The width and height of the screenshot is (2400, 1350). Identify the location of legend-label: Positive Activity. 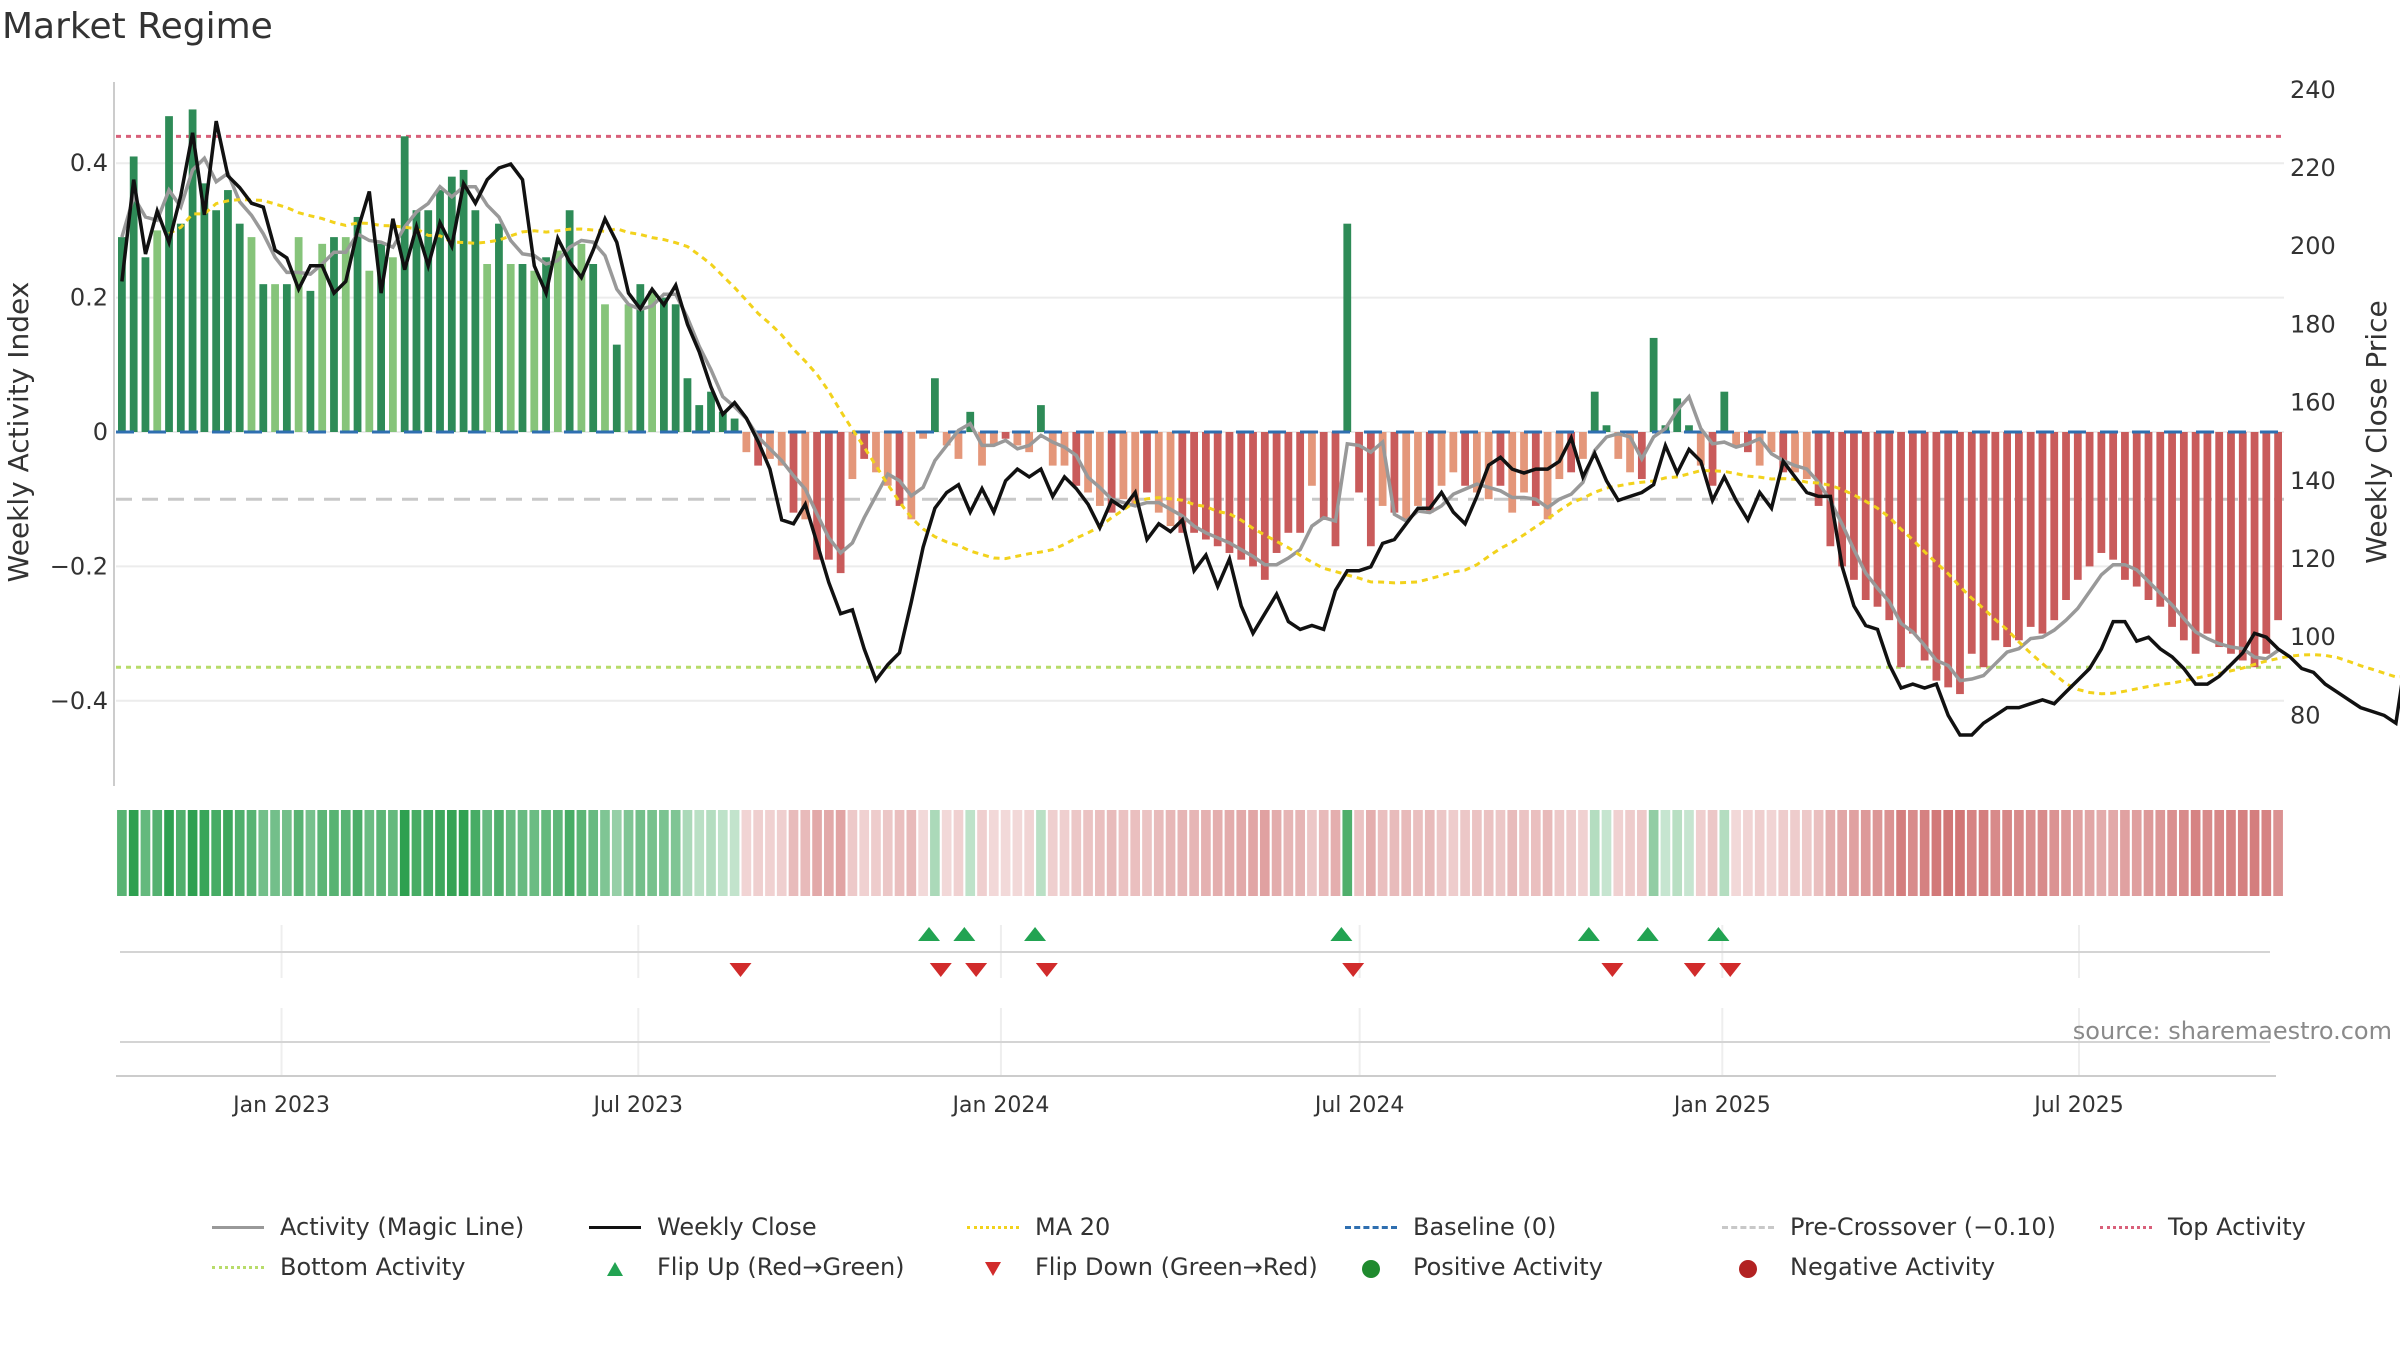
(1508, 1267).